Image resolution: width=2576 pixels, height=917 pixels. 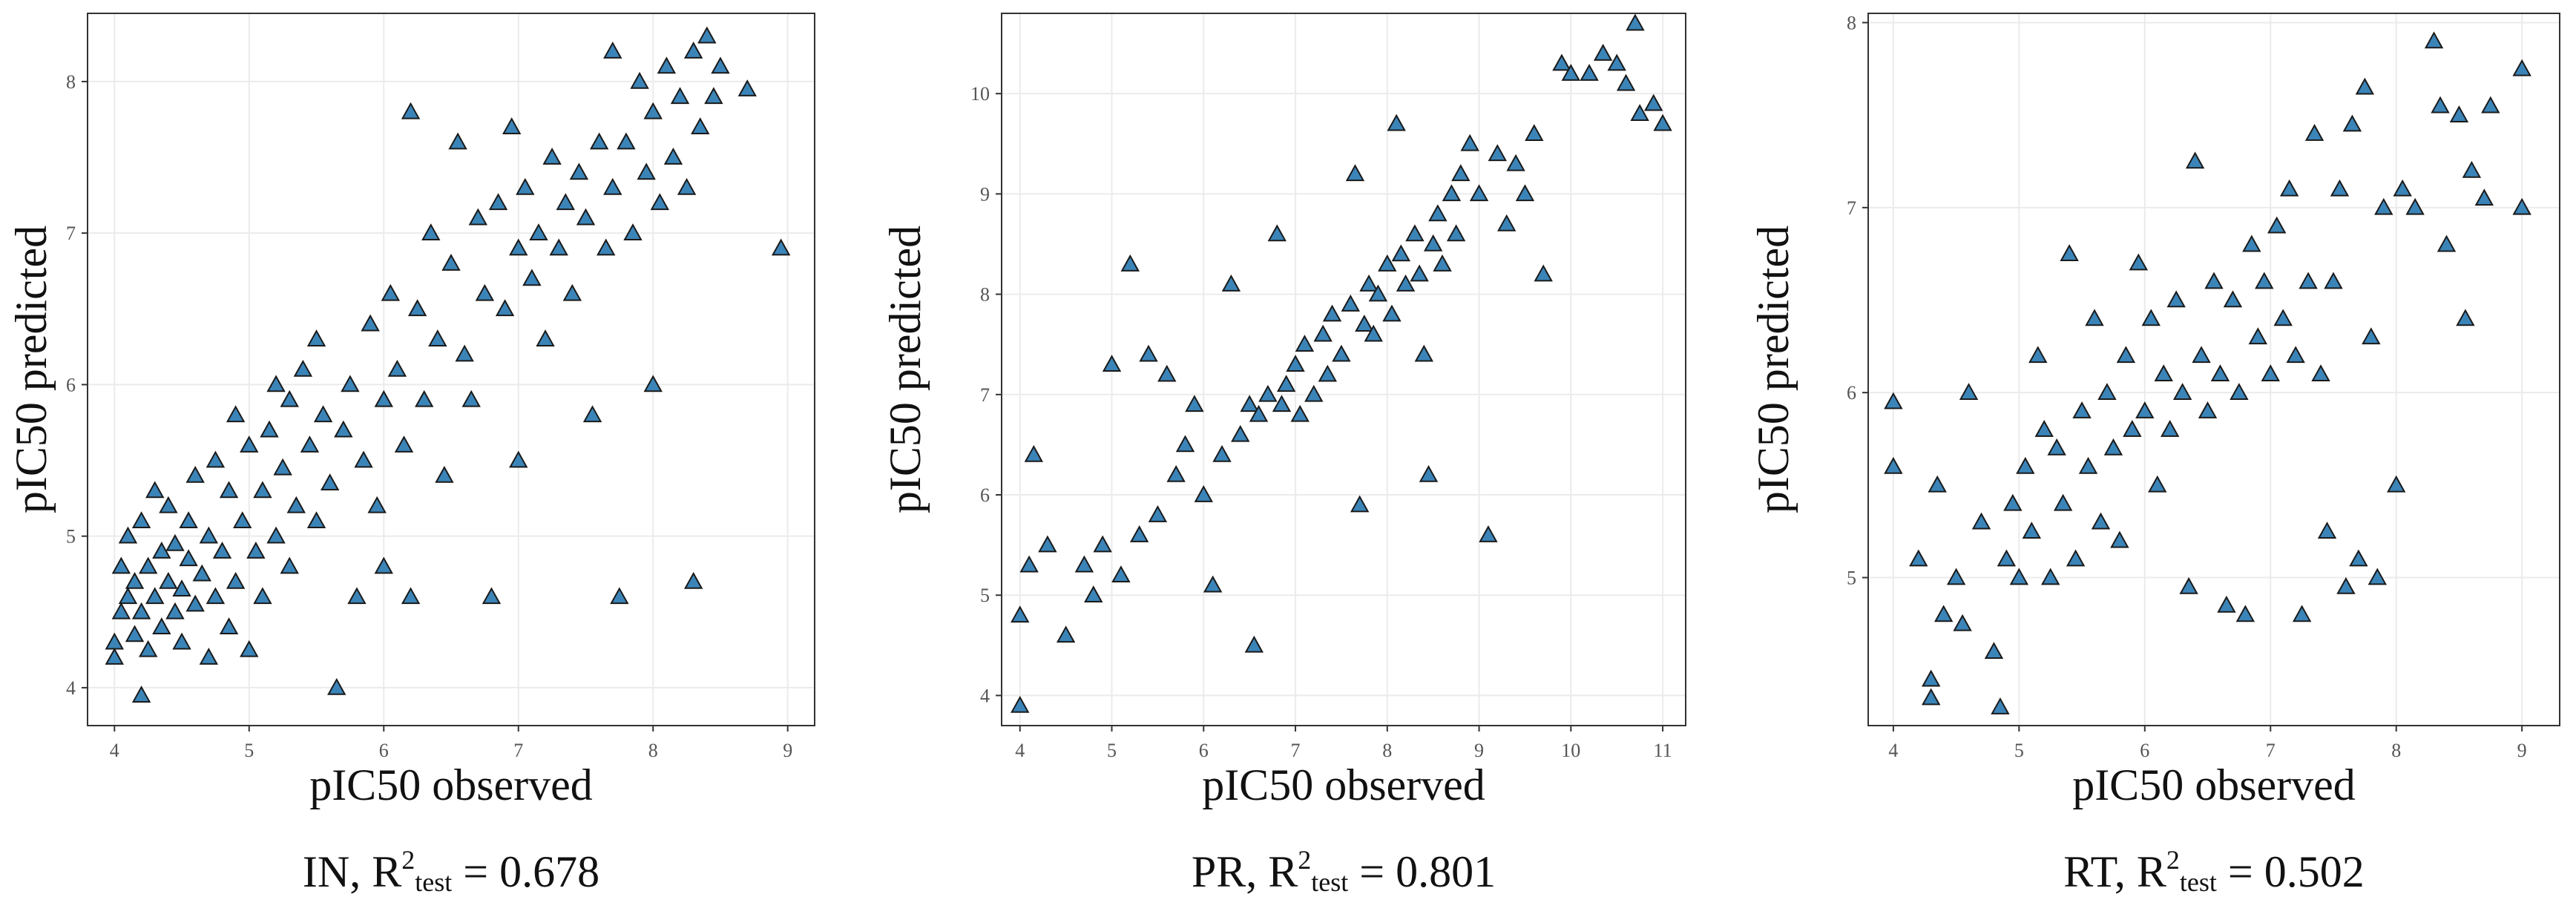 I want to click on caption-prefix: RT, R, so click(x=2114, y=872).